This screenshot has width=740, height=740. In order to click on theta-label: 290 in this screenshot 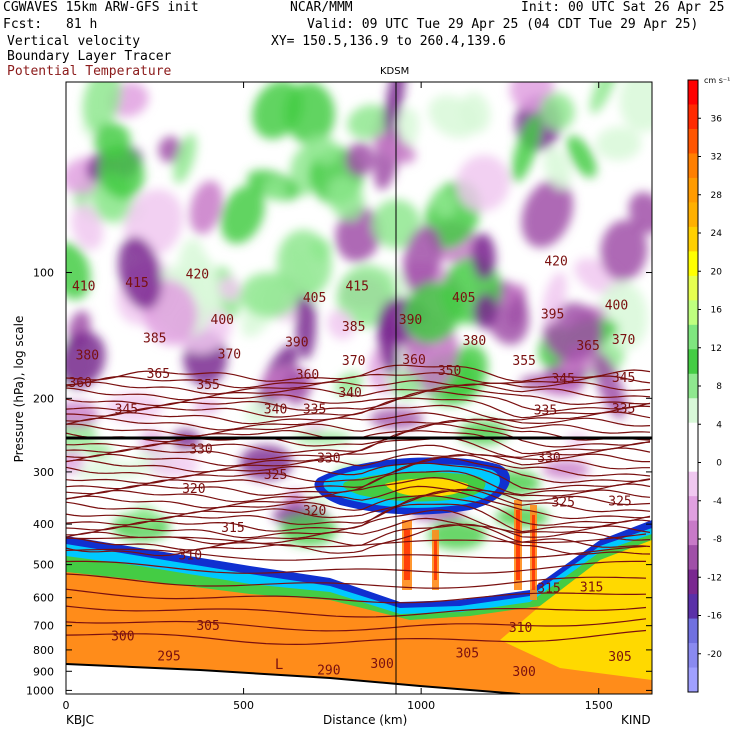, I will do `click(328, 671)`.